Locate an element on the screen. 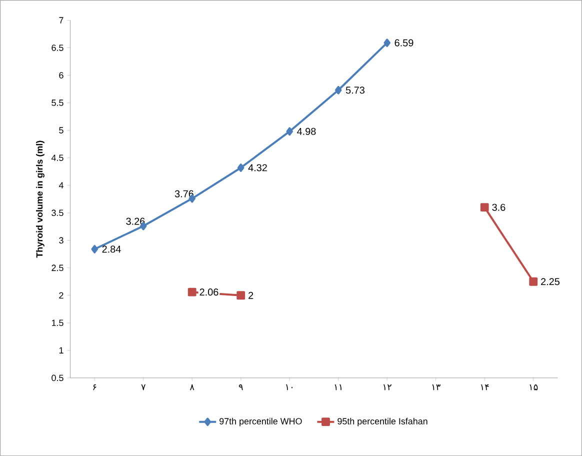  x-tick-label: ۹ is located at coordinates (240, 387).